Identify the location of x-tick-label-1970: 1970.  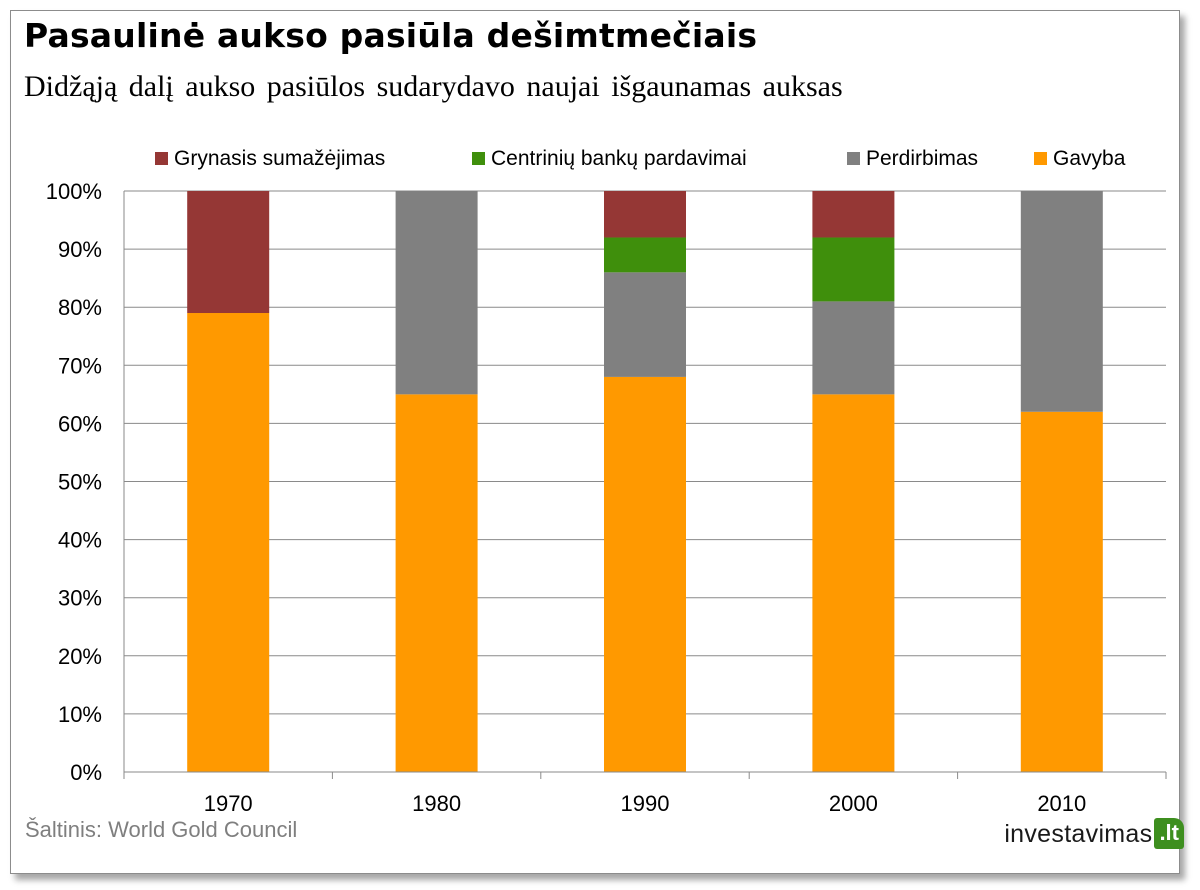
(228, 803).